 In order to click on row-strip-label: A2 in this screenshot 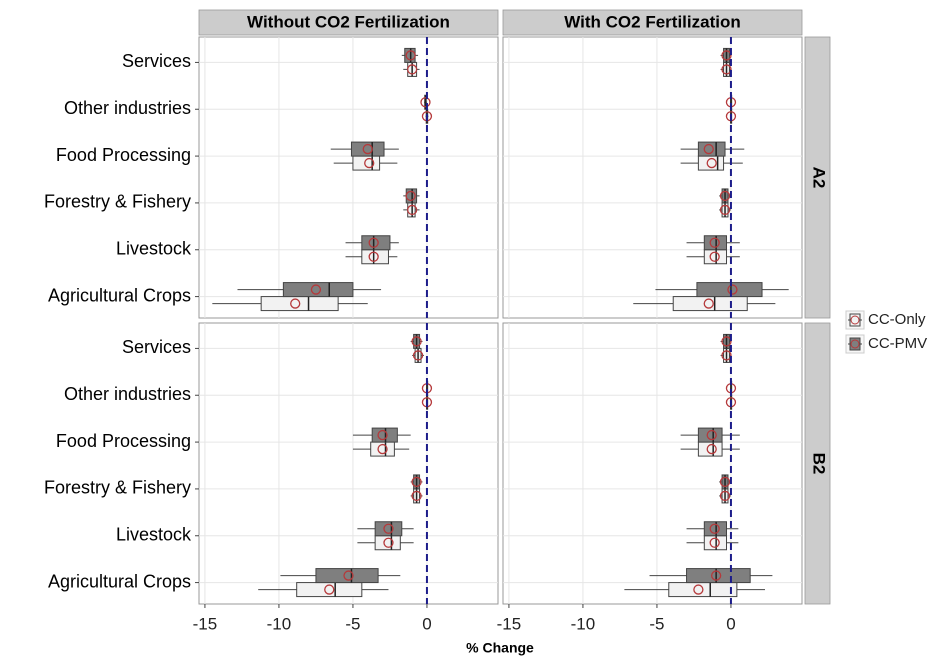, I will do `click(819, 178)`.